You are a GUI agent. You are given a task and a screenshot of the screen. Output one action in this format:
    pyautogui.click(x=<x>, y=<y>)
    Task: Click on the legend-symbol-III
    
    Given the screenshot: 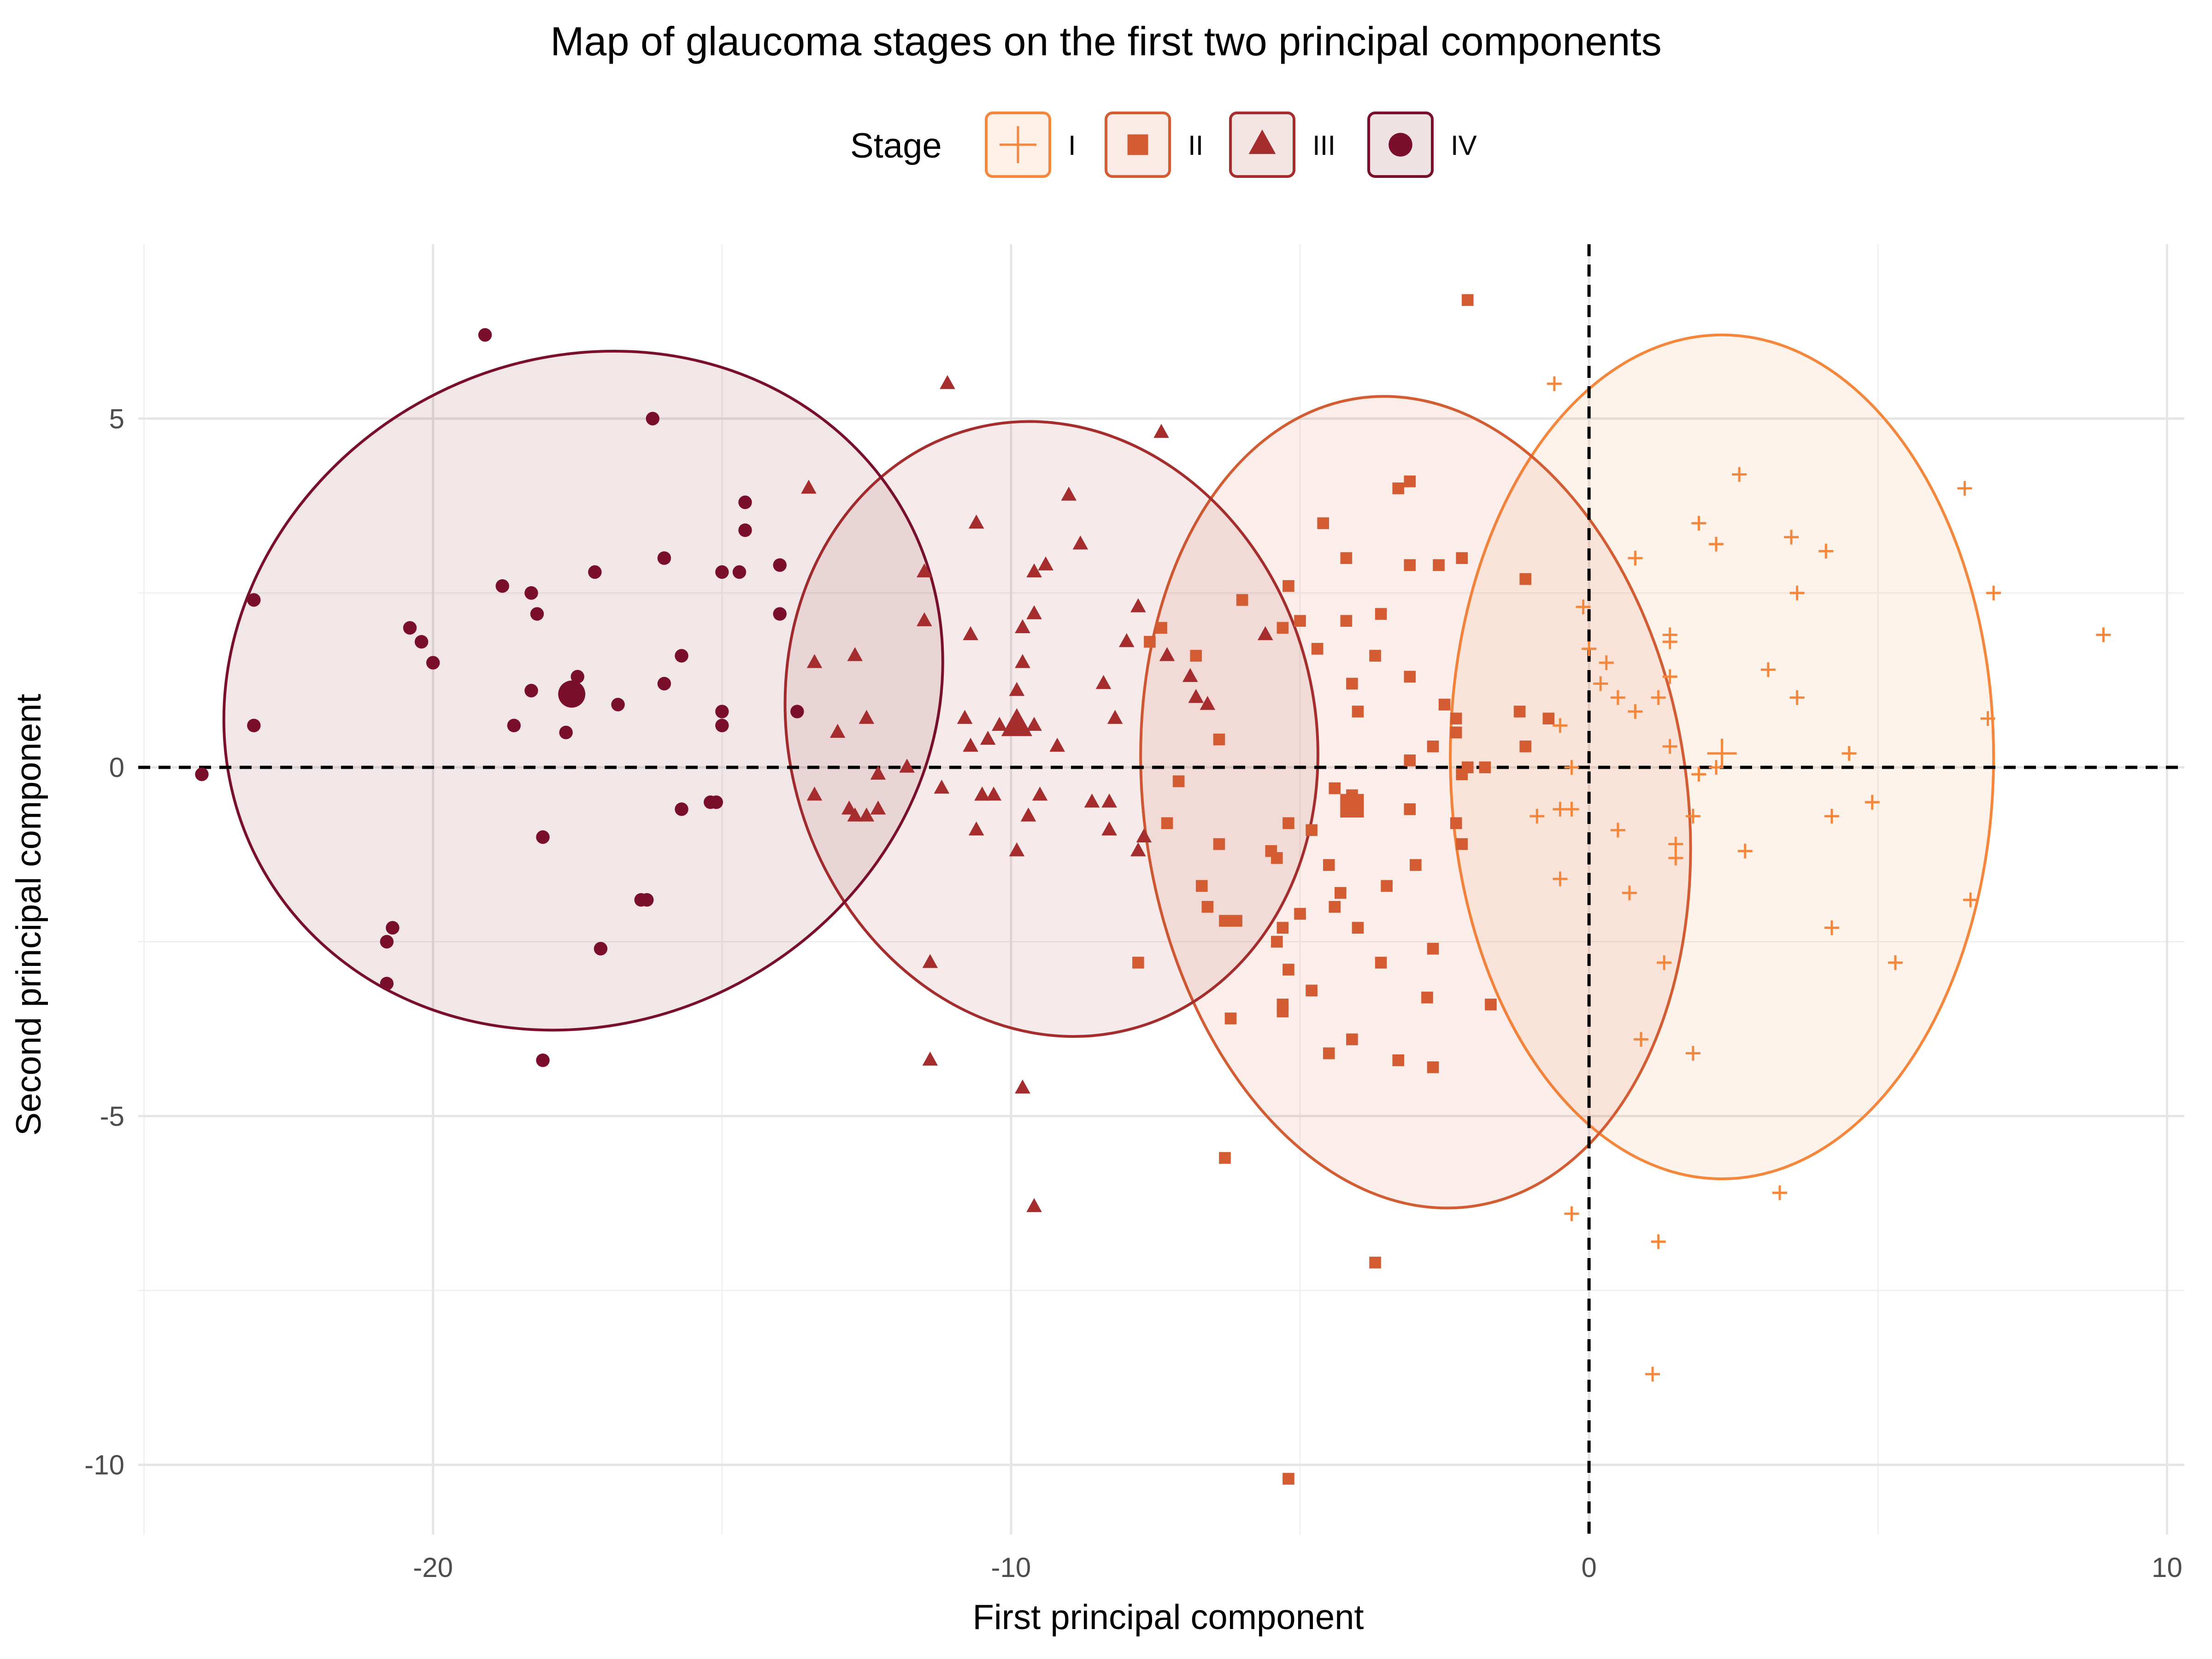 What is the action you would take?
    pyautogui.click(x=1262, y=141)
    